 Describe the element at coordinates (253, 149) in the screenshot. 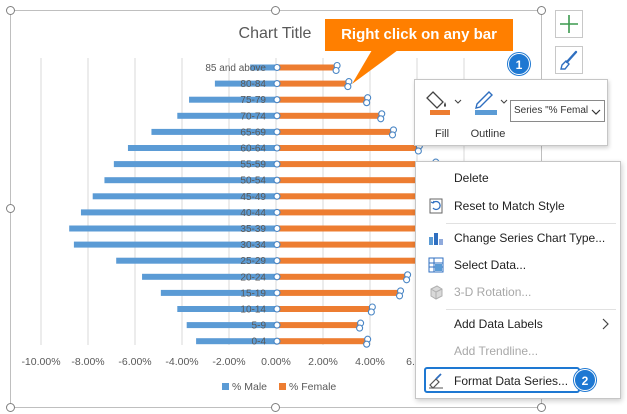

I see `category-label: 60-64` at that location.